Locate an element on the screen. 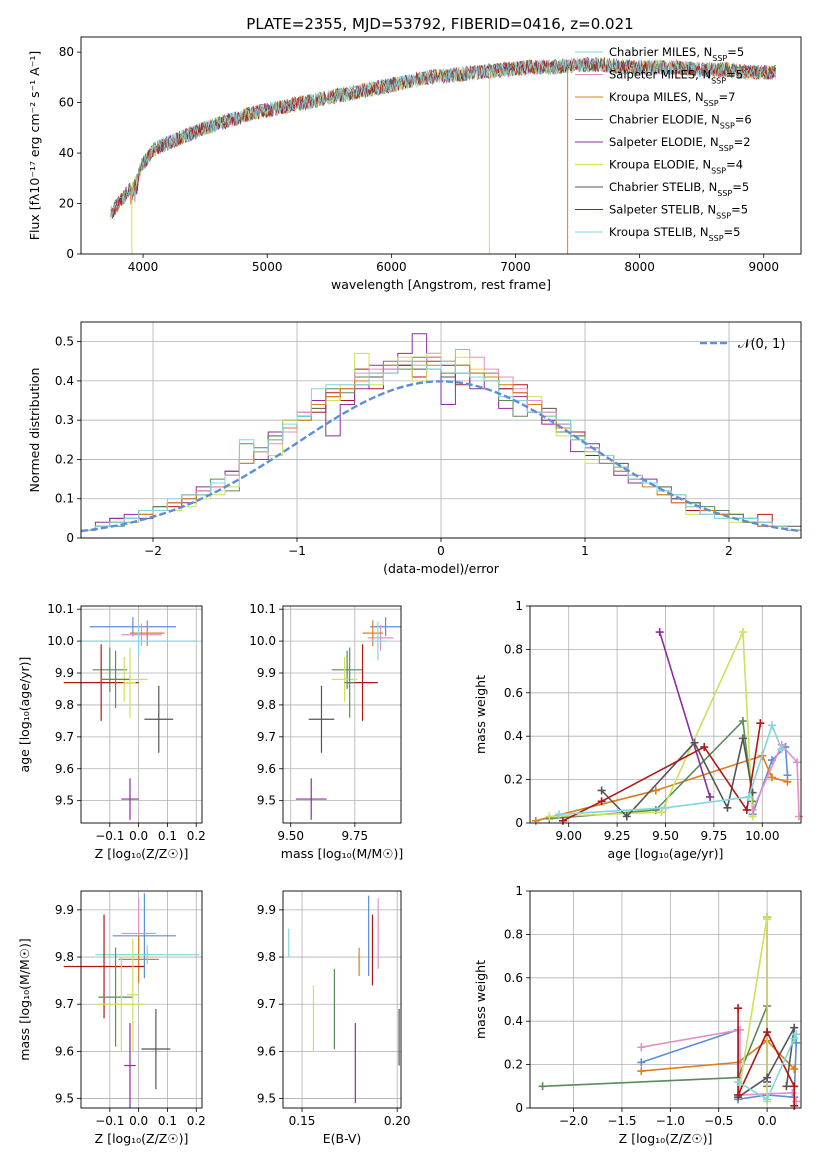 This screenshot has width=819, height=1170. y-tick-label: 20 is located at coordinates (66, 204).